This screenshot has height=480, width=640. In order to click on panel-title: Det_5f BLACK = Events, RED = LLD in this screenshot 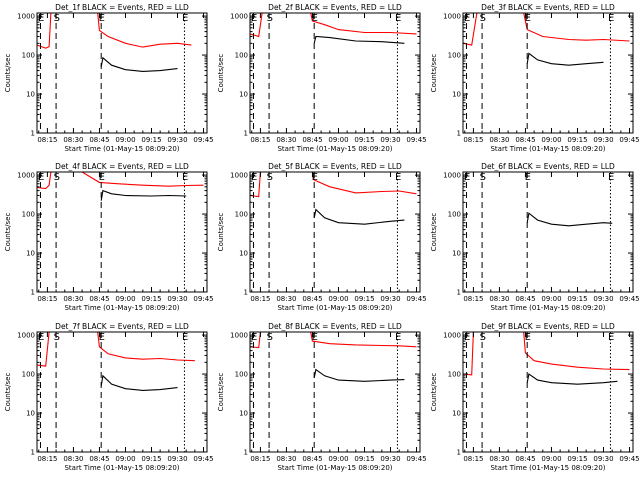, I will do `click(335, 166)`.